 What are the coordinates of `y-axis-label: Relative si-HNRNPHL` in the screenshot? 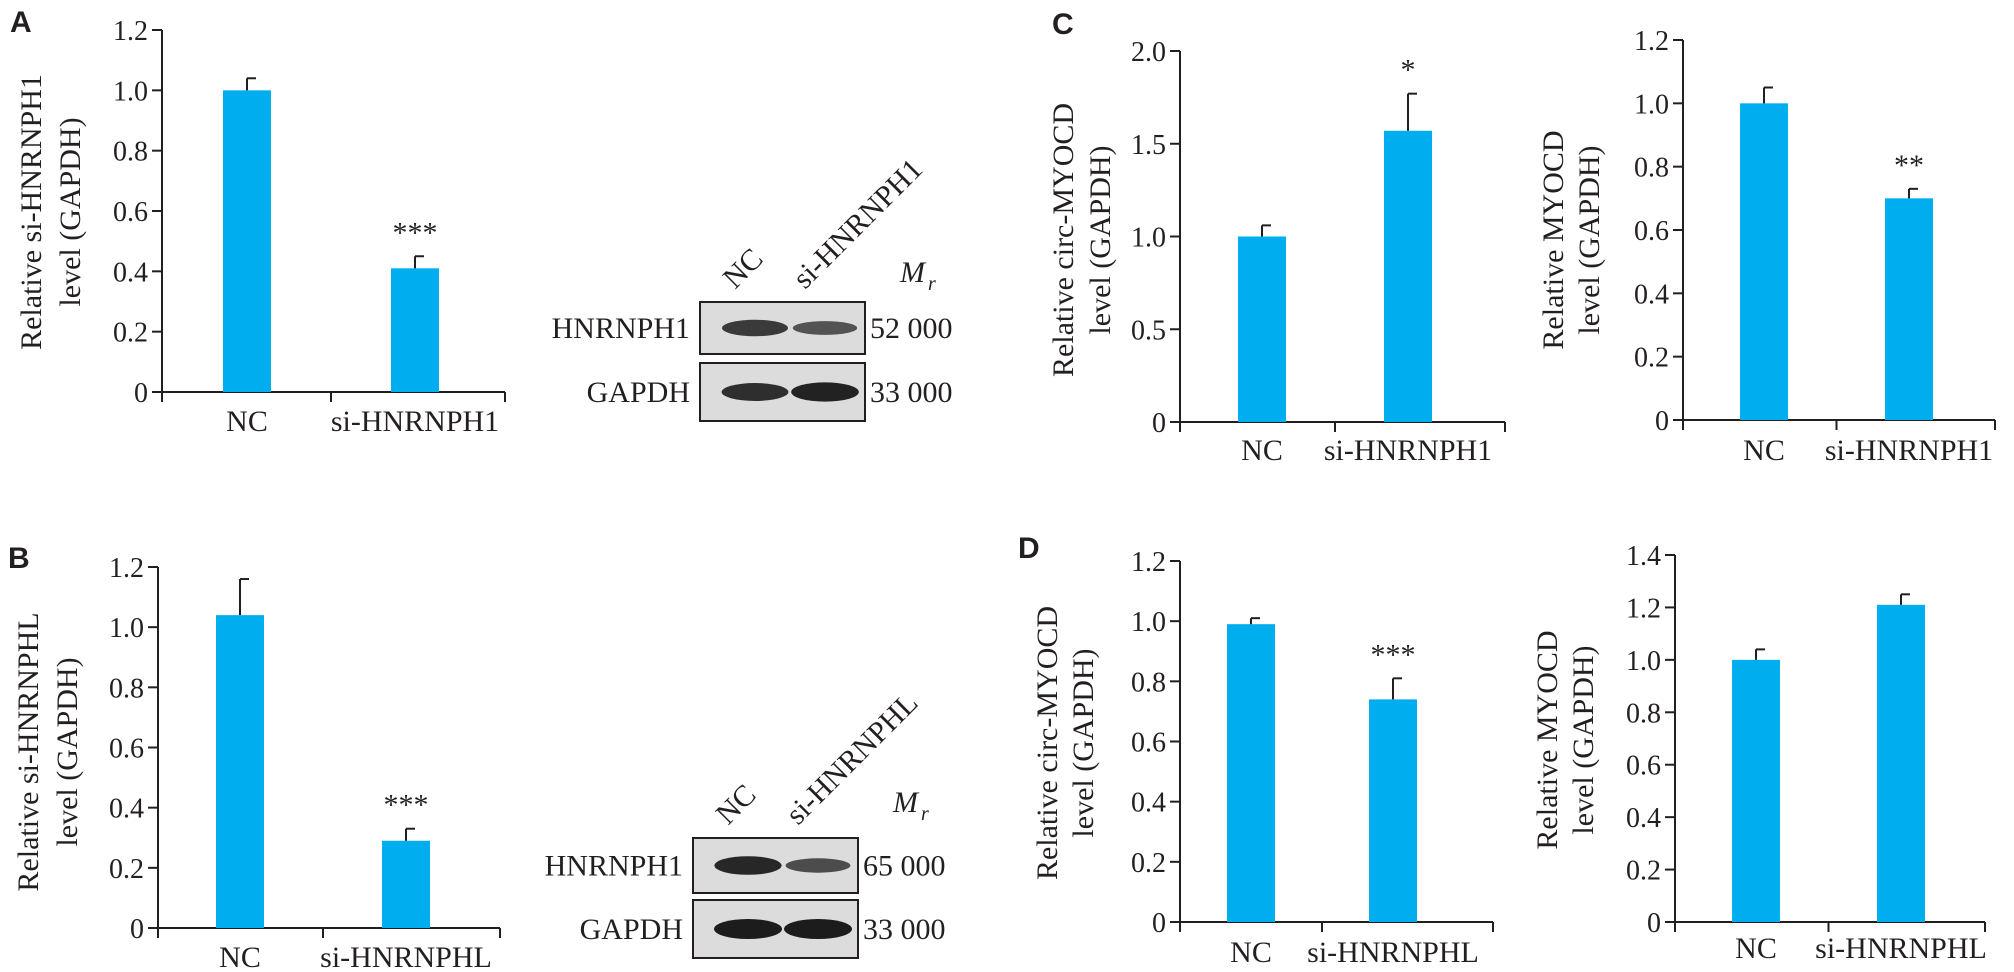 It's located at (28, 751).